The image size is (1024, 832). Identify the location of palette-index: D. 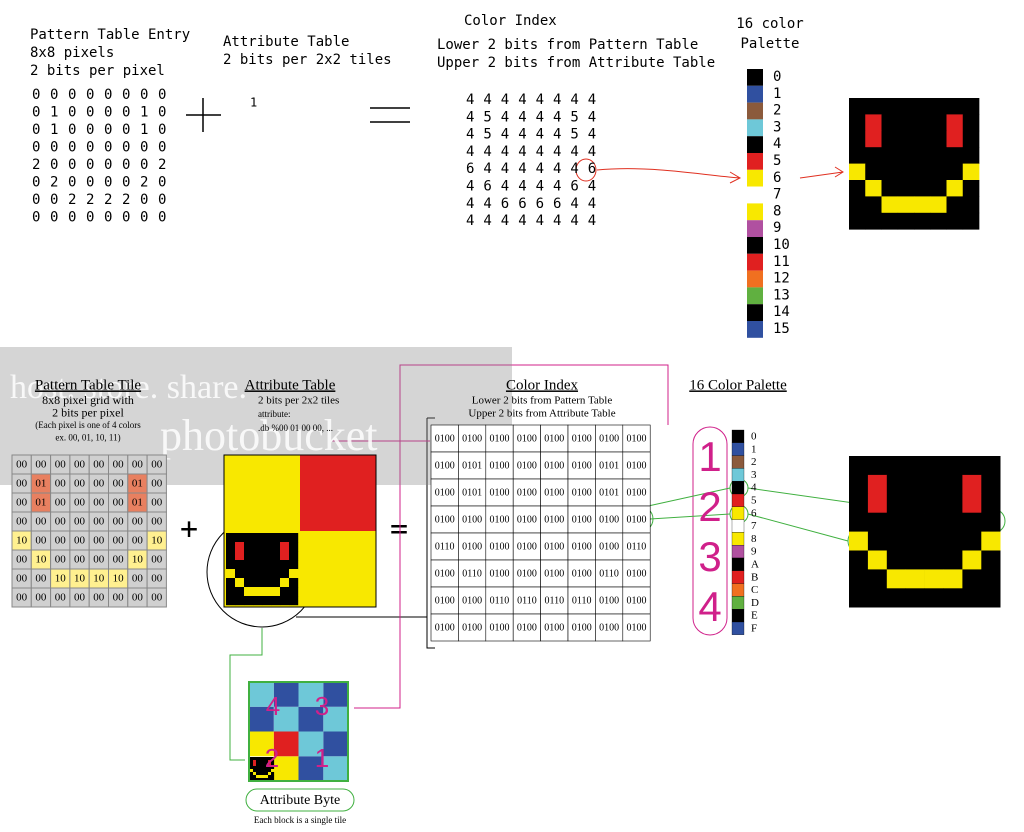
(755, 603).